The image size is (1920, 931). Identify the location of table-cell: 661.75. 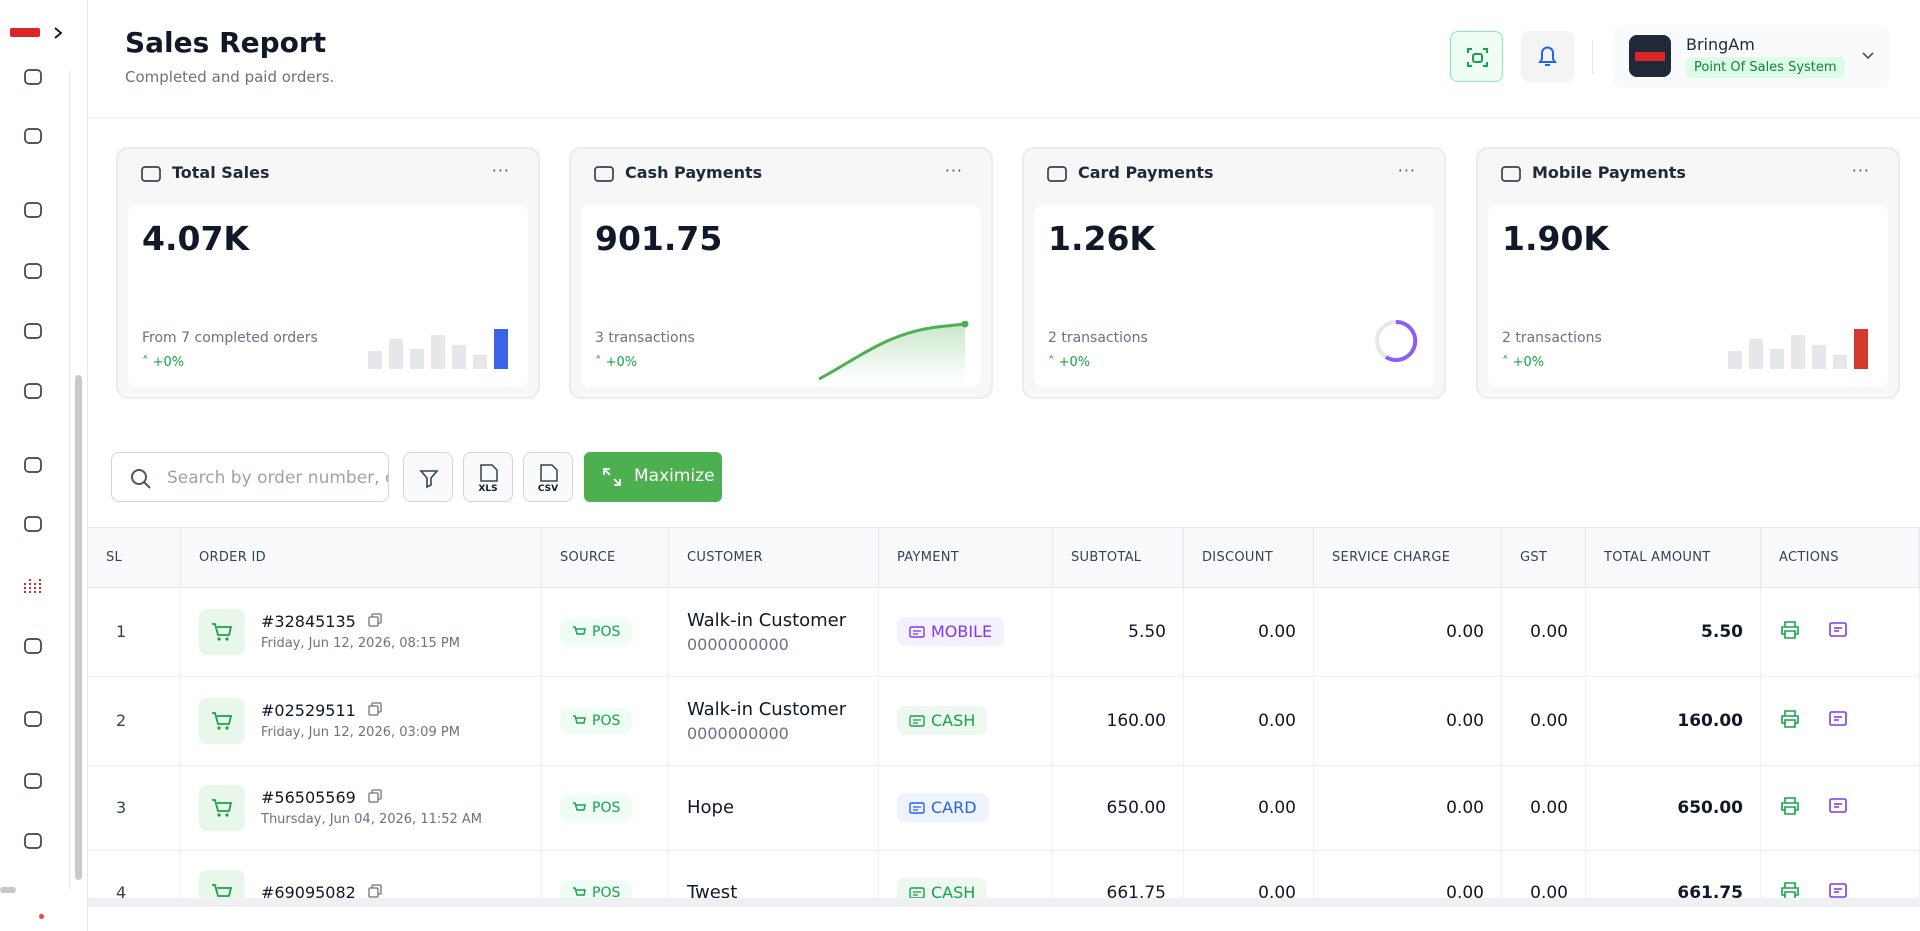
(1118, 874).